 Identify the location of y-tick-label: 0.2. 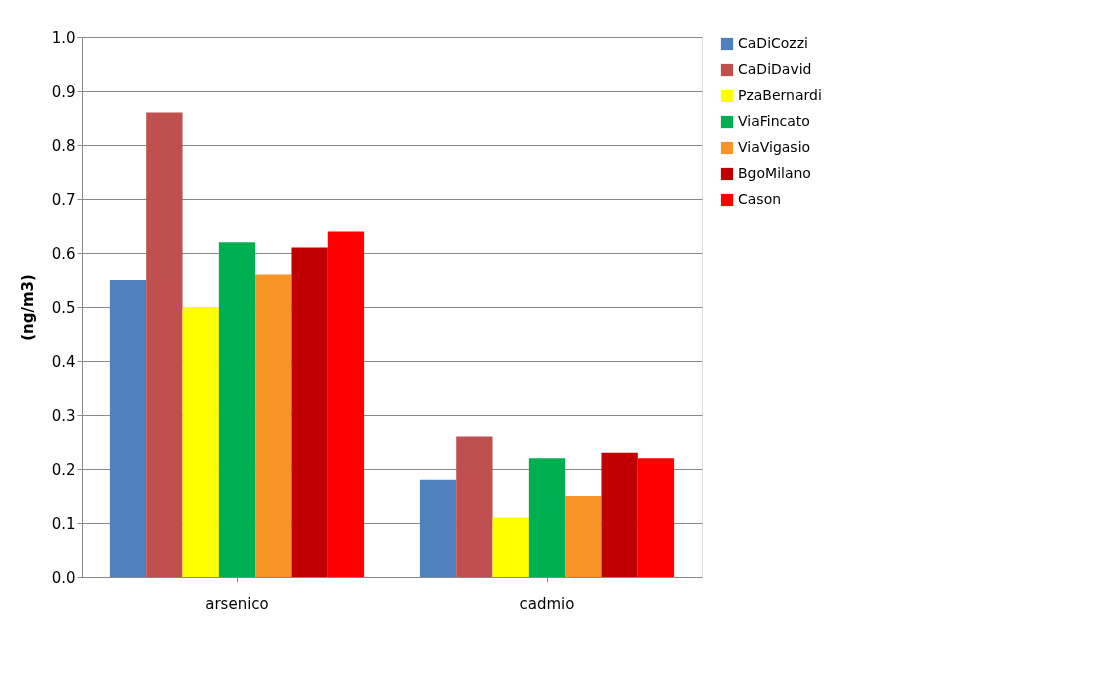
(63, 469).